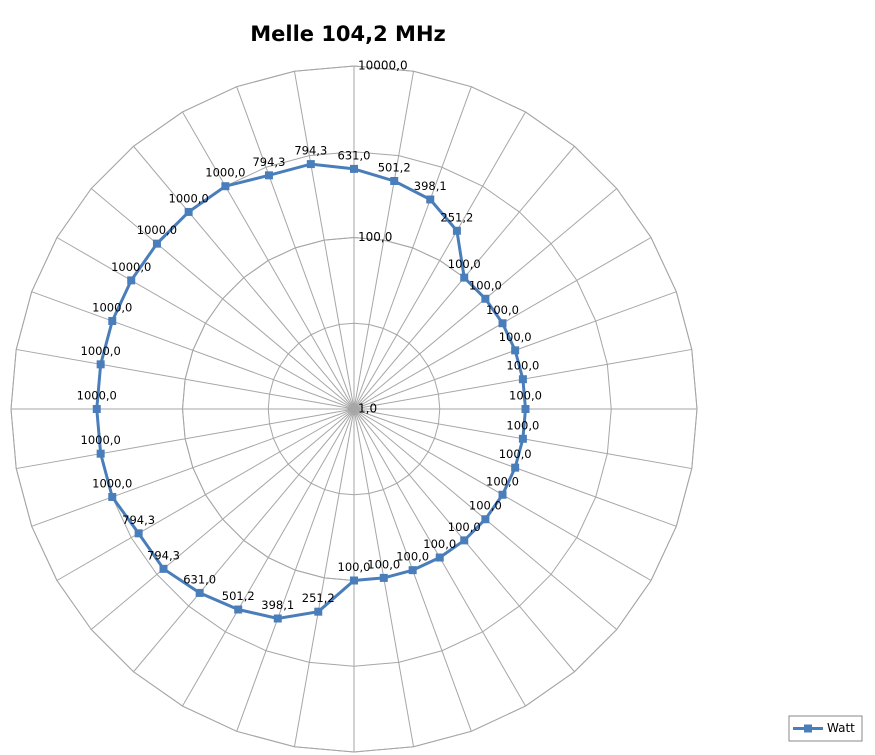  Describe the element at coordinates (367, 409) in the screenshot. I see `y-tick-label: 1,0` at that location.